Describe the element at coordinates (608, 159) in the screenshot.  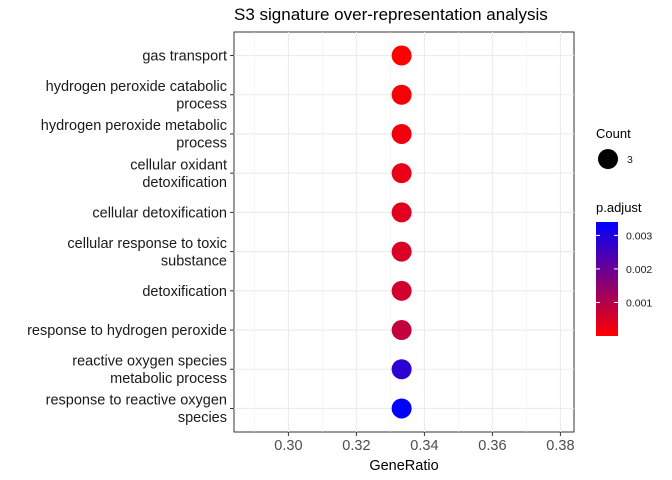
I see `count-legend-key` at that location.